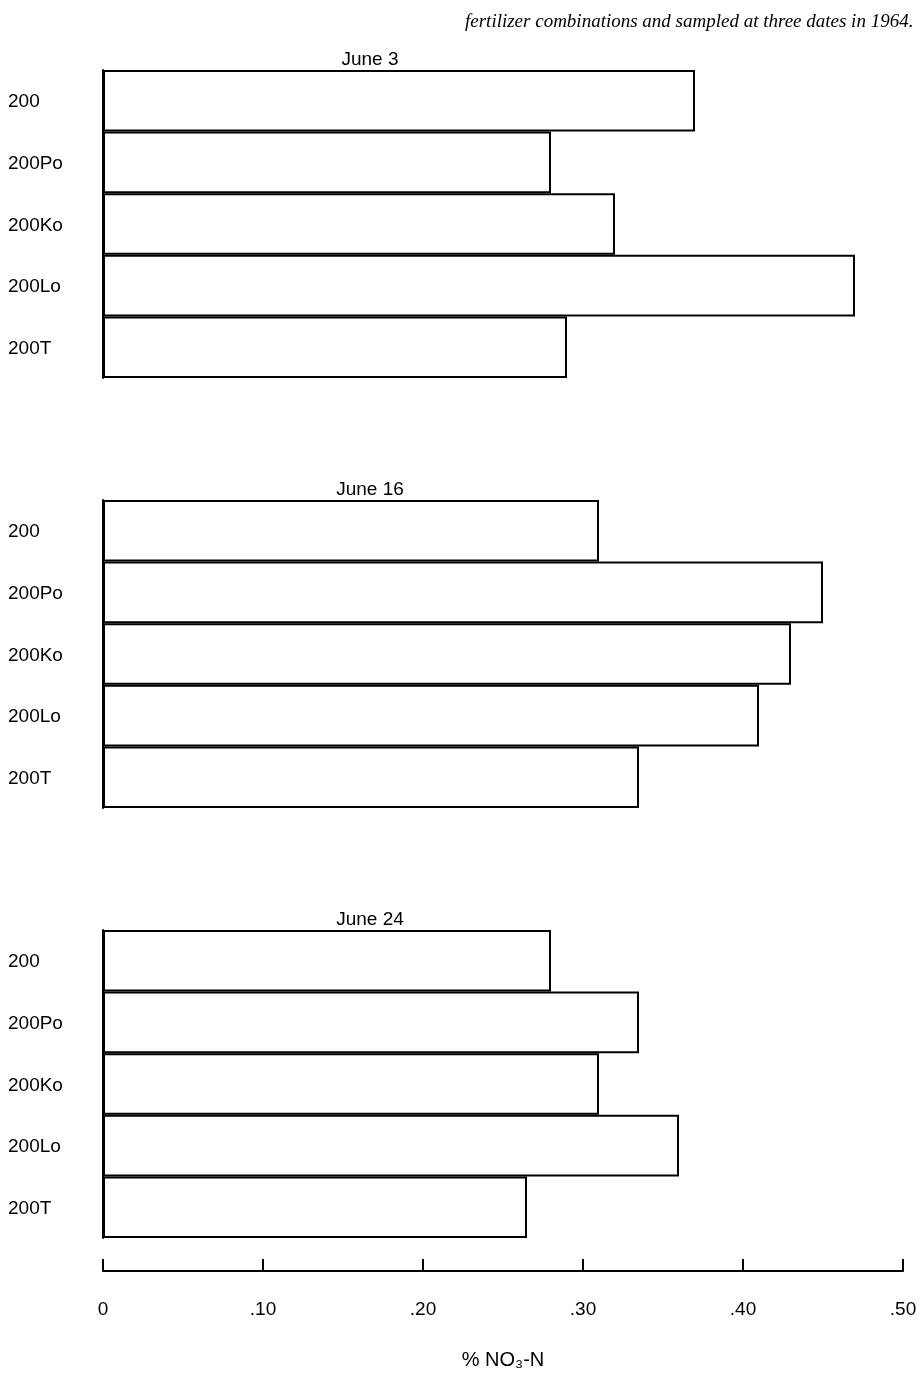 The width and height of the screenshot is (922, 1380). What do you see at coordinates (370, 58) in the screenshot?
I see `chart-title: June 3` at bounding box center [370, 58].